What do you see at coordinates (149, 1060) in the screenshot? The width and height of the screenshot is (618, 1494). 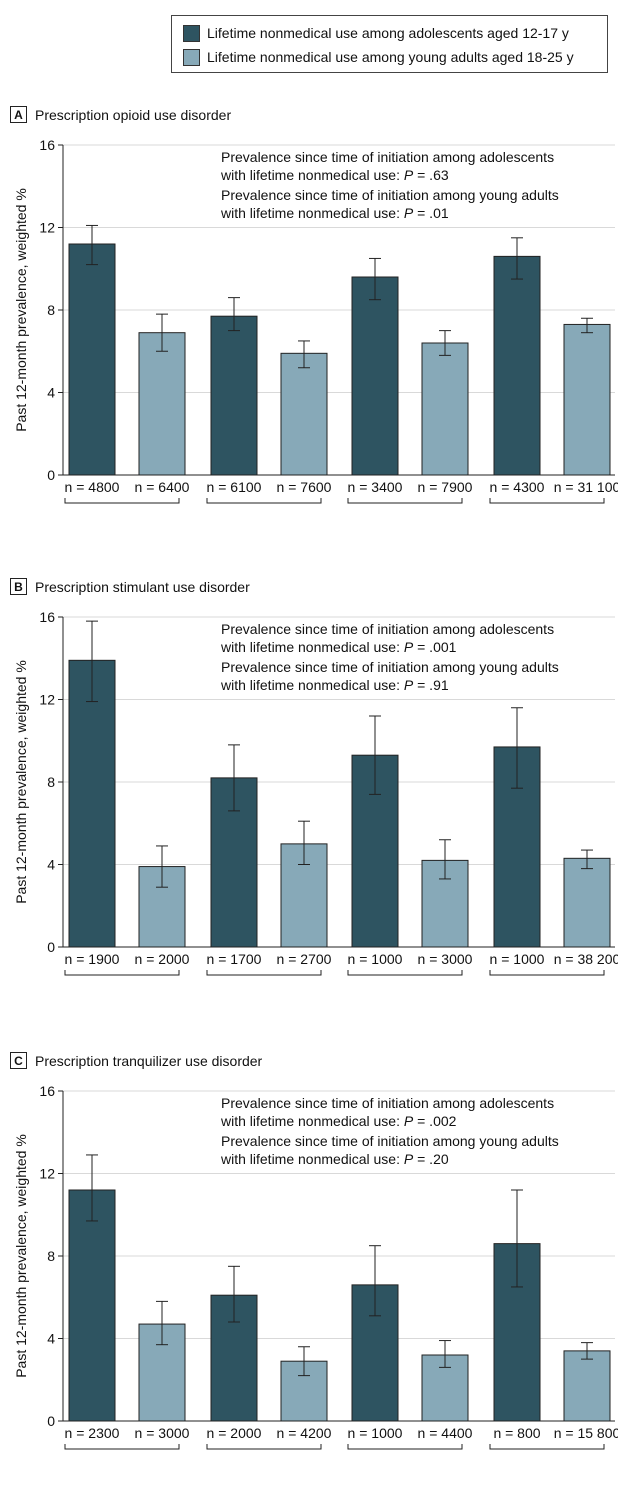 I see `panel-c-title-text: Prescription tranquilizer use disorder` at bounding box center [149, 1060].